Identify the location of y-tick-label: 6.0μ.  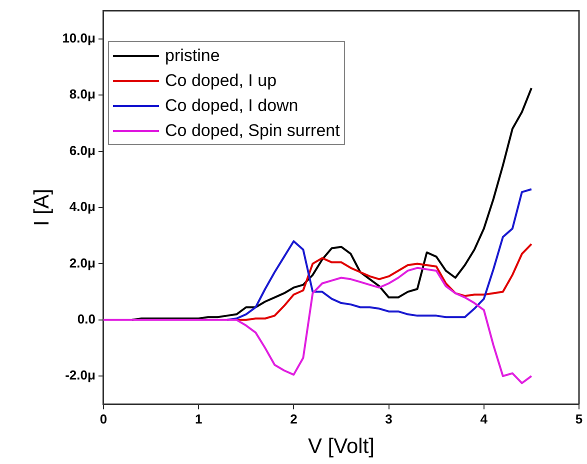
(82, 150).